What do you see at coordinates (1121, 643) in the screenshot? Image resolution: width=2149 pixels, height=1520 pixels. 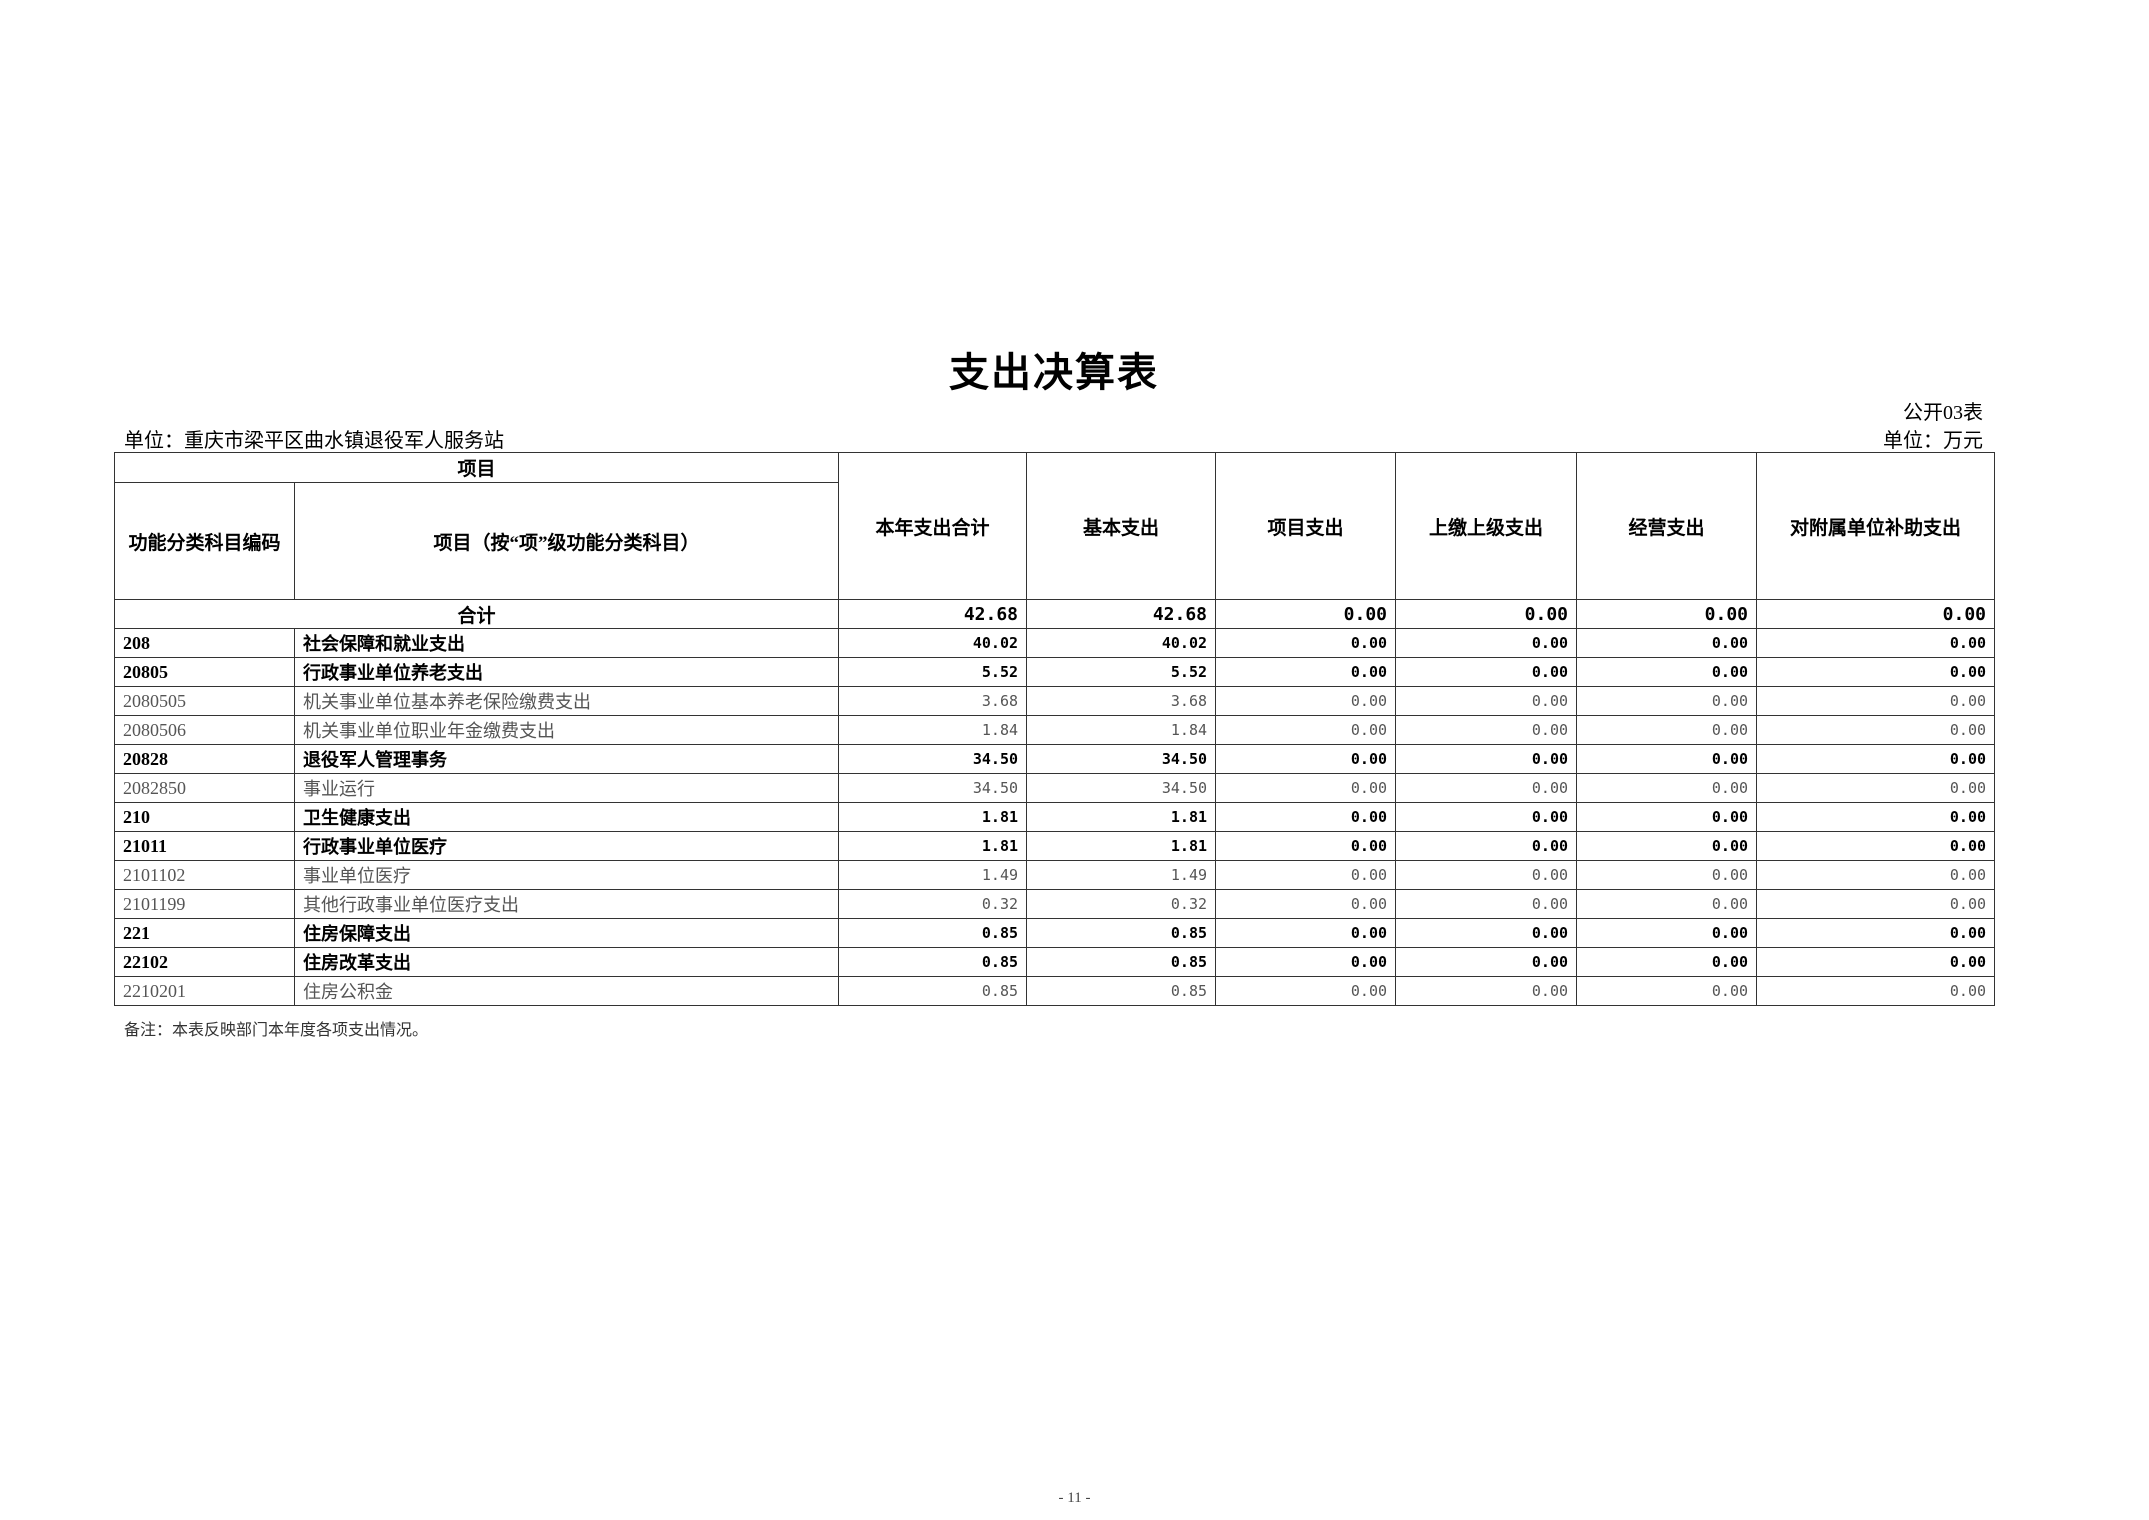 I see `row-value: 40.02` at bounding box center [1121, 643].